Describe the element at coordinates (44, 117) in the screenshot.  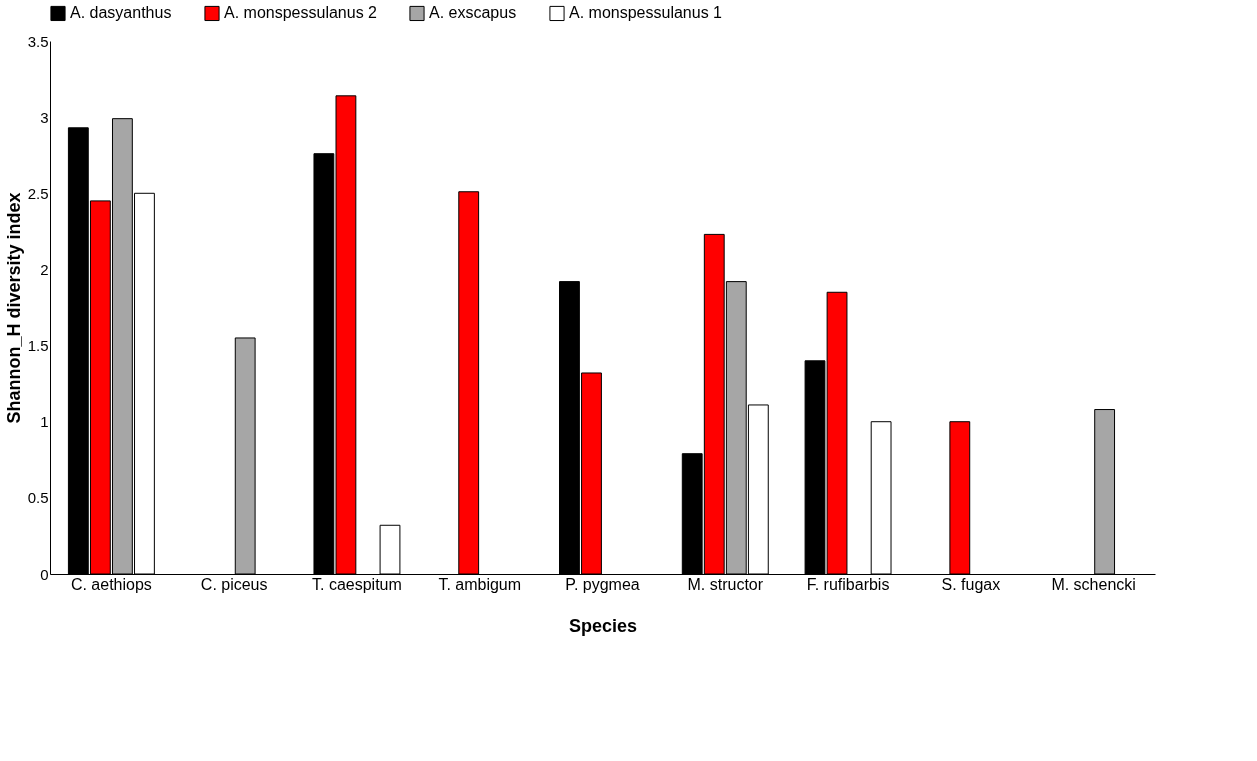
I see `y-tick-label: 3` at that location.